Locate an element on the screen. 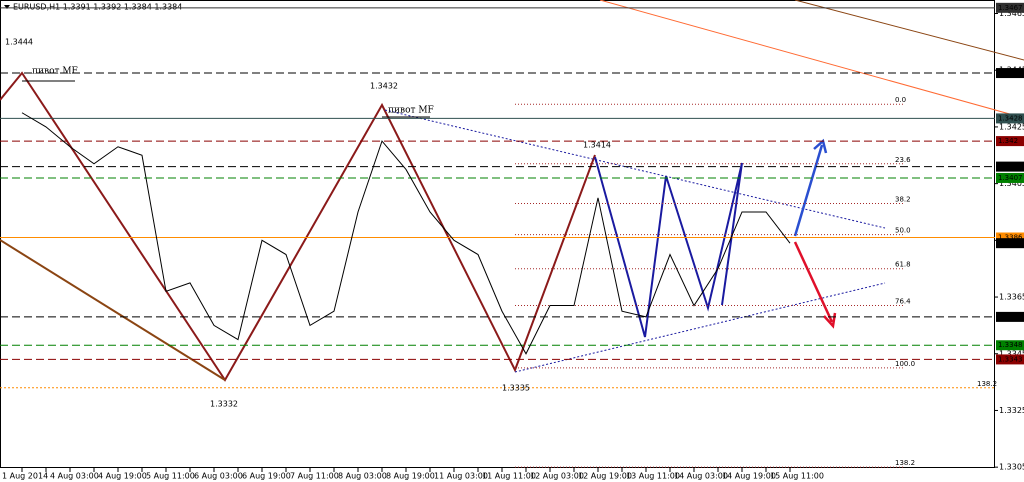 This screenshot has width=1024, height=482. y-tick-label: 1.3465 is located at coordinates (1011, 13).